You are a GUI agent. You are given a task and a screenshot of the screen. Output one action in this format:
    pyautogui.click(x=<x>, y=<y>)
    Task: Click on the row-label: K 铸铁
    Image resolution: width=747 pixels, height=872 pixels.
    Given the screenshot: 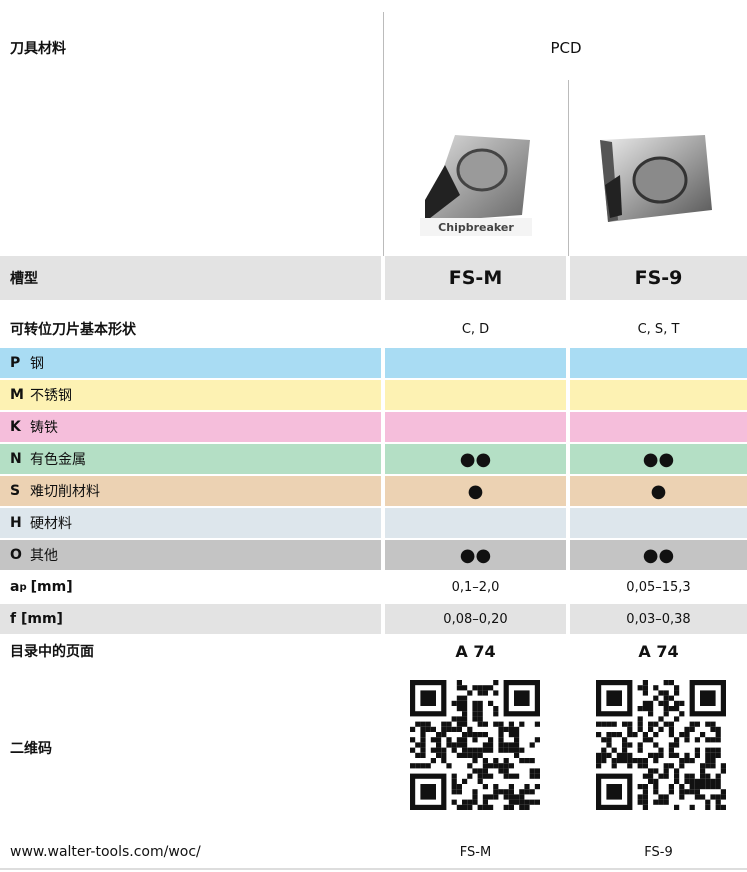 What is the action you would take?
    pyautogui.click(x=190, y=427)
    